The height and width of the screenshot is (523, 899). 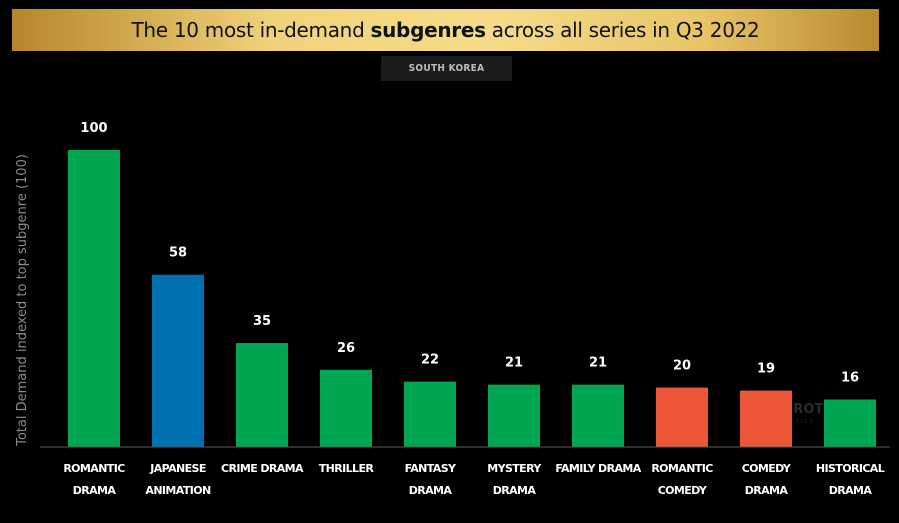 What do you see at coordinates (766, 369) in the screenshot?
I see `bar-value-label: 19` at bounding box center [766, 369].